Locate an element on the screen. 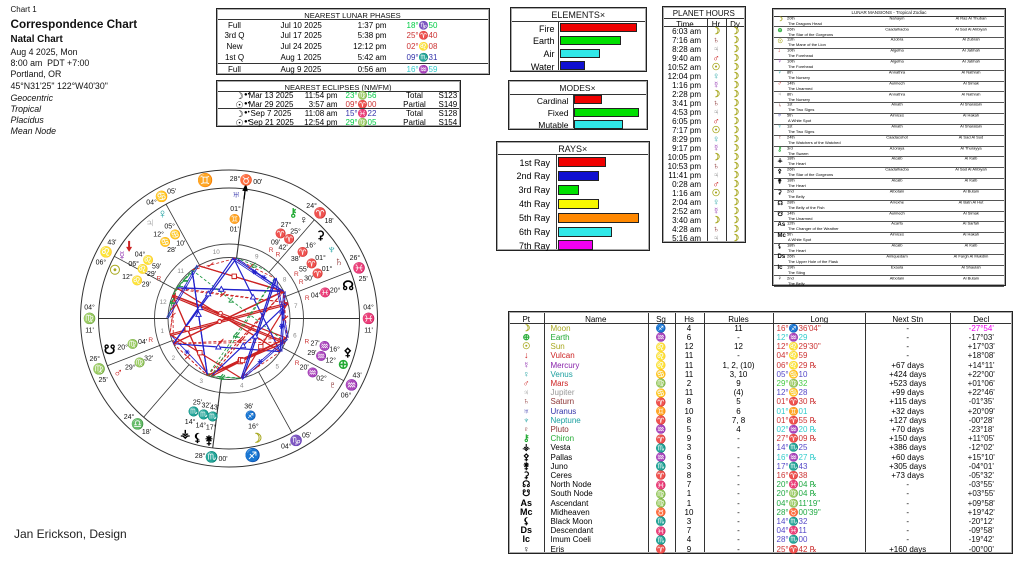 The height and width of the screenshot is (562, 1024). svg-text: 1 is located at coordinates (162, 331).